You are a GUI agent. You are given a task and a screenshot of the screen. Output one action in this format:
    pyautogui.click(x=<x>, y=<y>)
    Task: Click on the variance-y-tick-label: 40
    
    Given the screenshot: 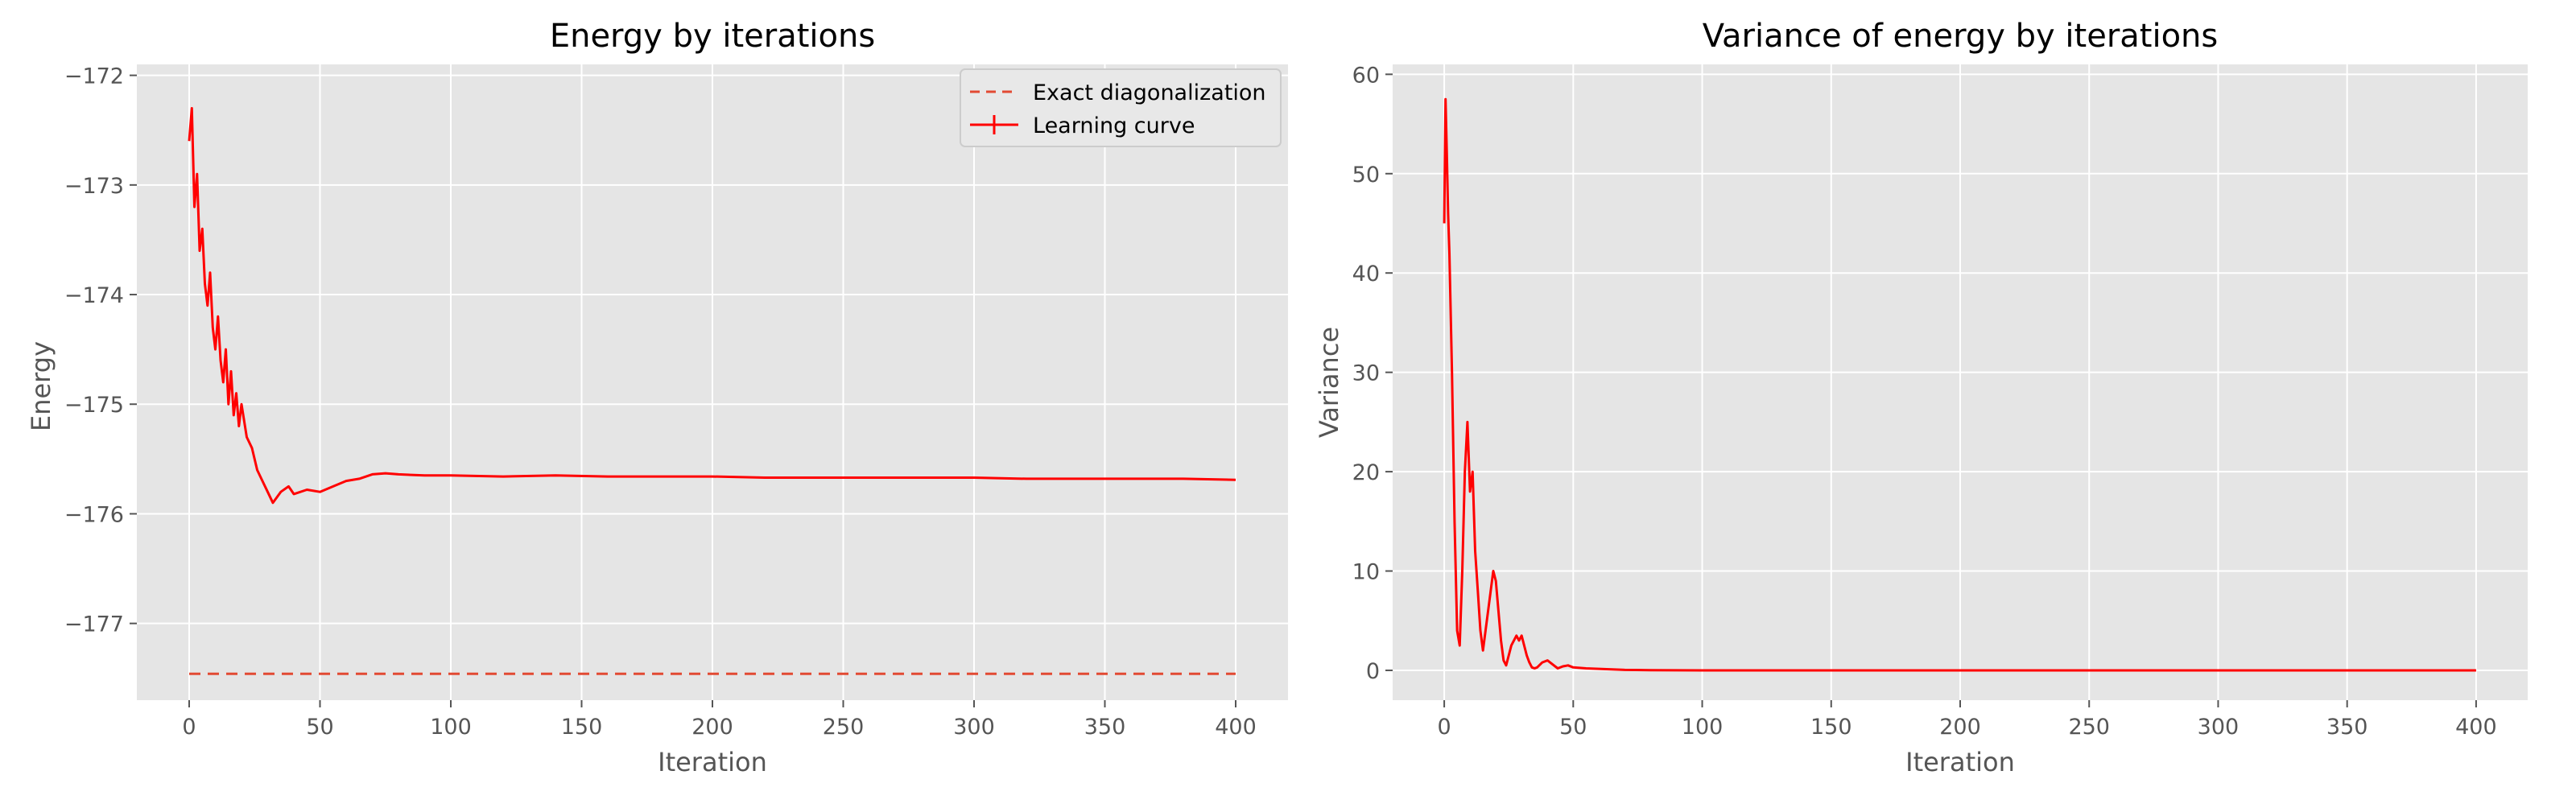 What is the action you would take?
    pyautogui.click(x=1366, y=274)
    